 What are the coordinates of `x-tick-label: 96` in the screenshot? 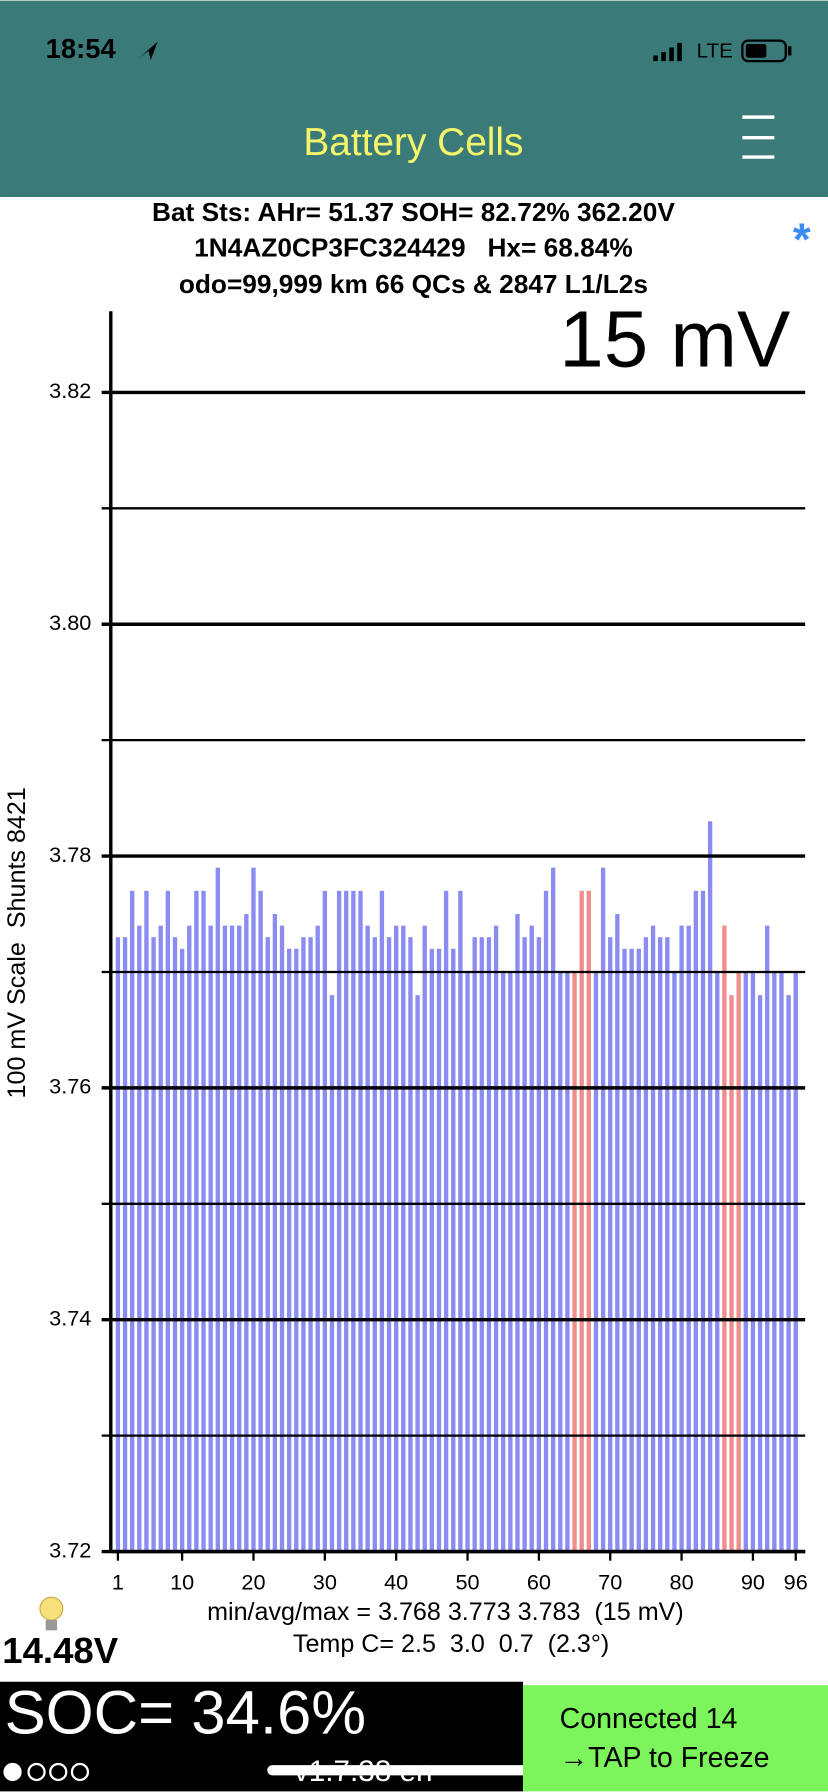 It's located at (796, 1581).